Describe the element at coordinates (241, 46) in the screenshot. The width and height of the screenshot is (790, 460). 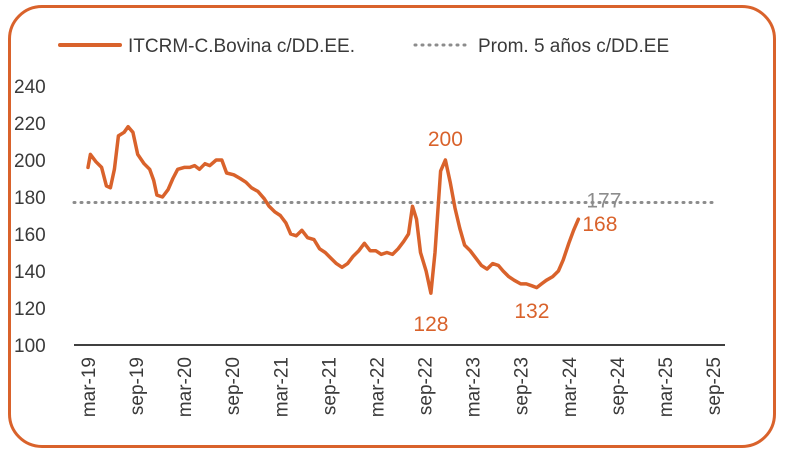
I see `legend-label-itcrm: ITCRM-C.Bovina c/DD.EE.` at that location.